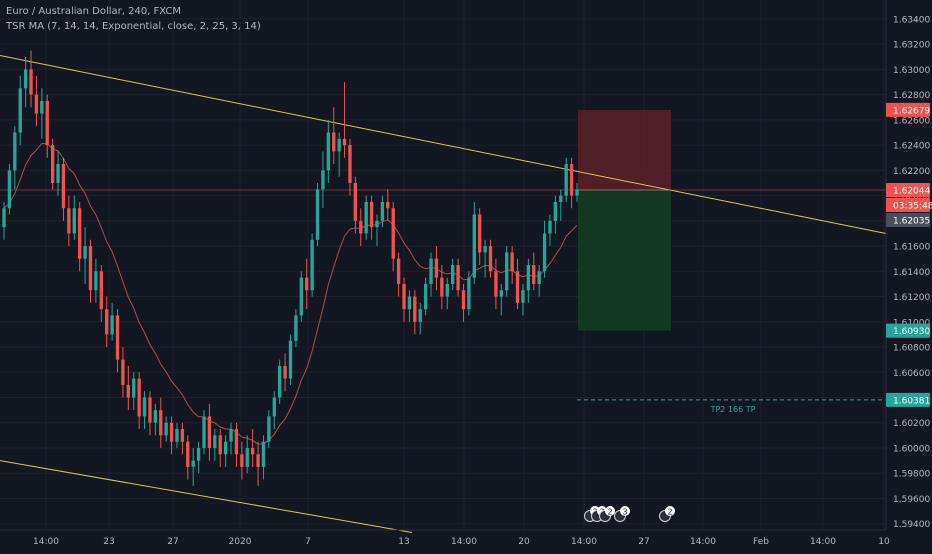 This screenshot has height=554, width=932. I want to click on price-flag-text: 03:35:48, so click(912, 207).